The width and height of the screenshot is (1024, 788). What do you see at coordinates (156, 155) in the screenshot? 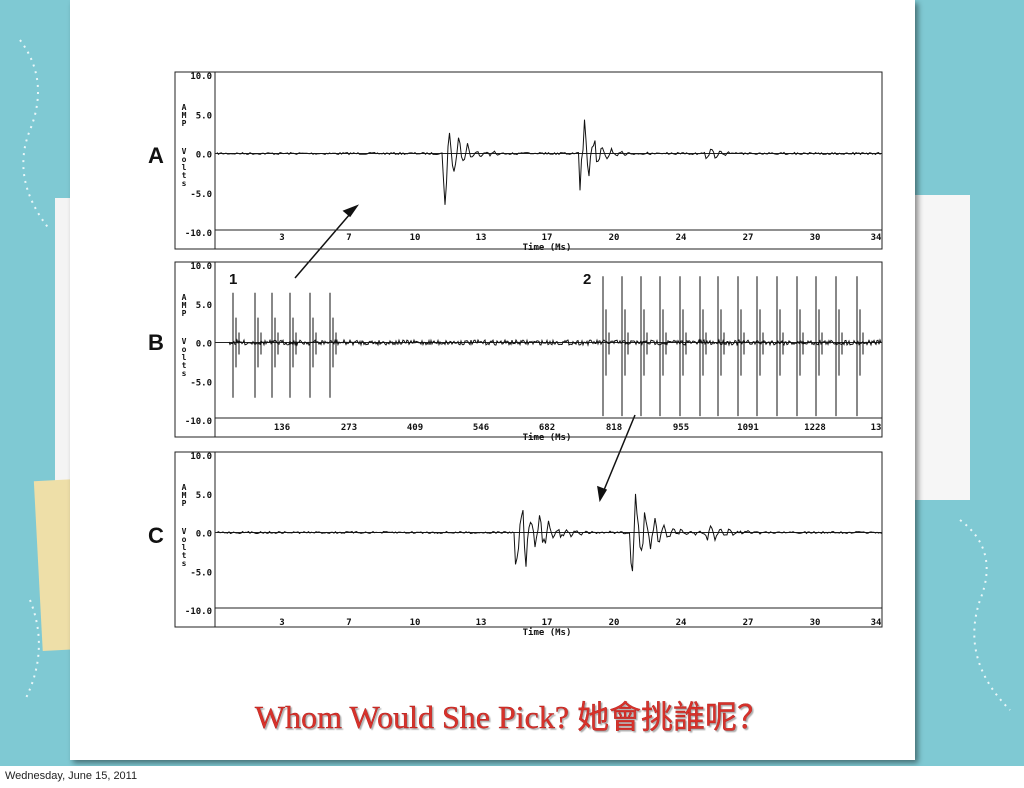
I see `panel-label: A` at bounding box center [156, 155].